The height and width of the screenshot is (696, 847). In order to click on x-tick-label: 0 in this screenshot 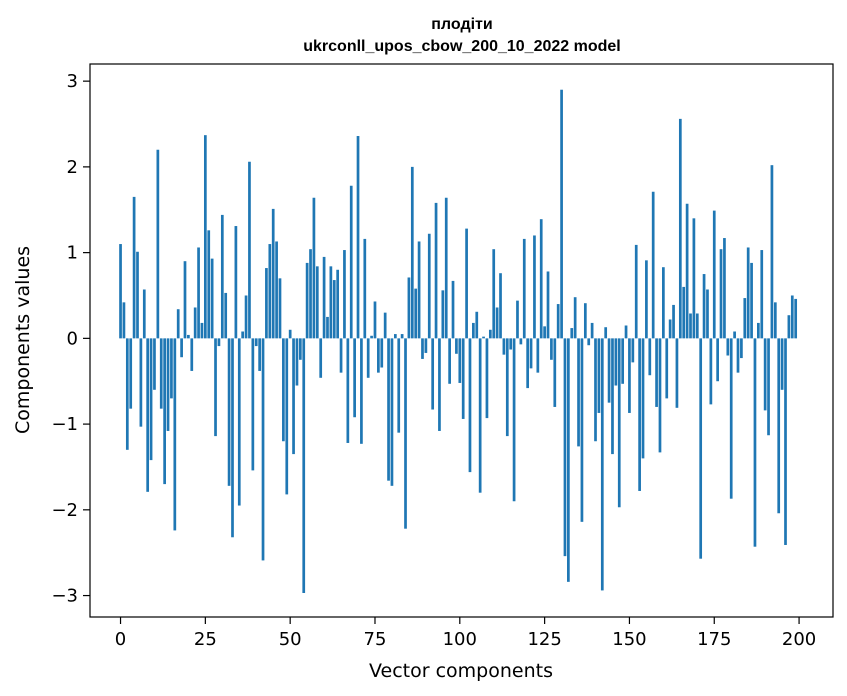, I will do `click(120, 639)`.